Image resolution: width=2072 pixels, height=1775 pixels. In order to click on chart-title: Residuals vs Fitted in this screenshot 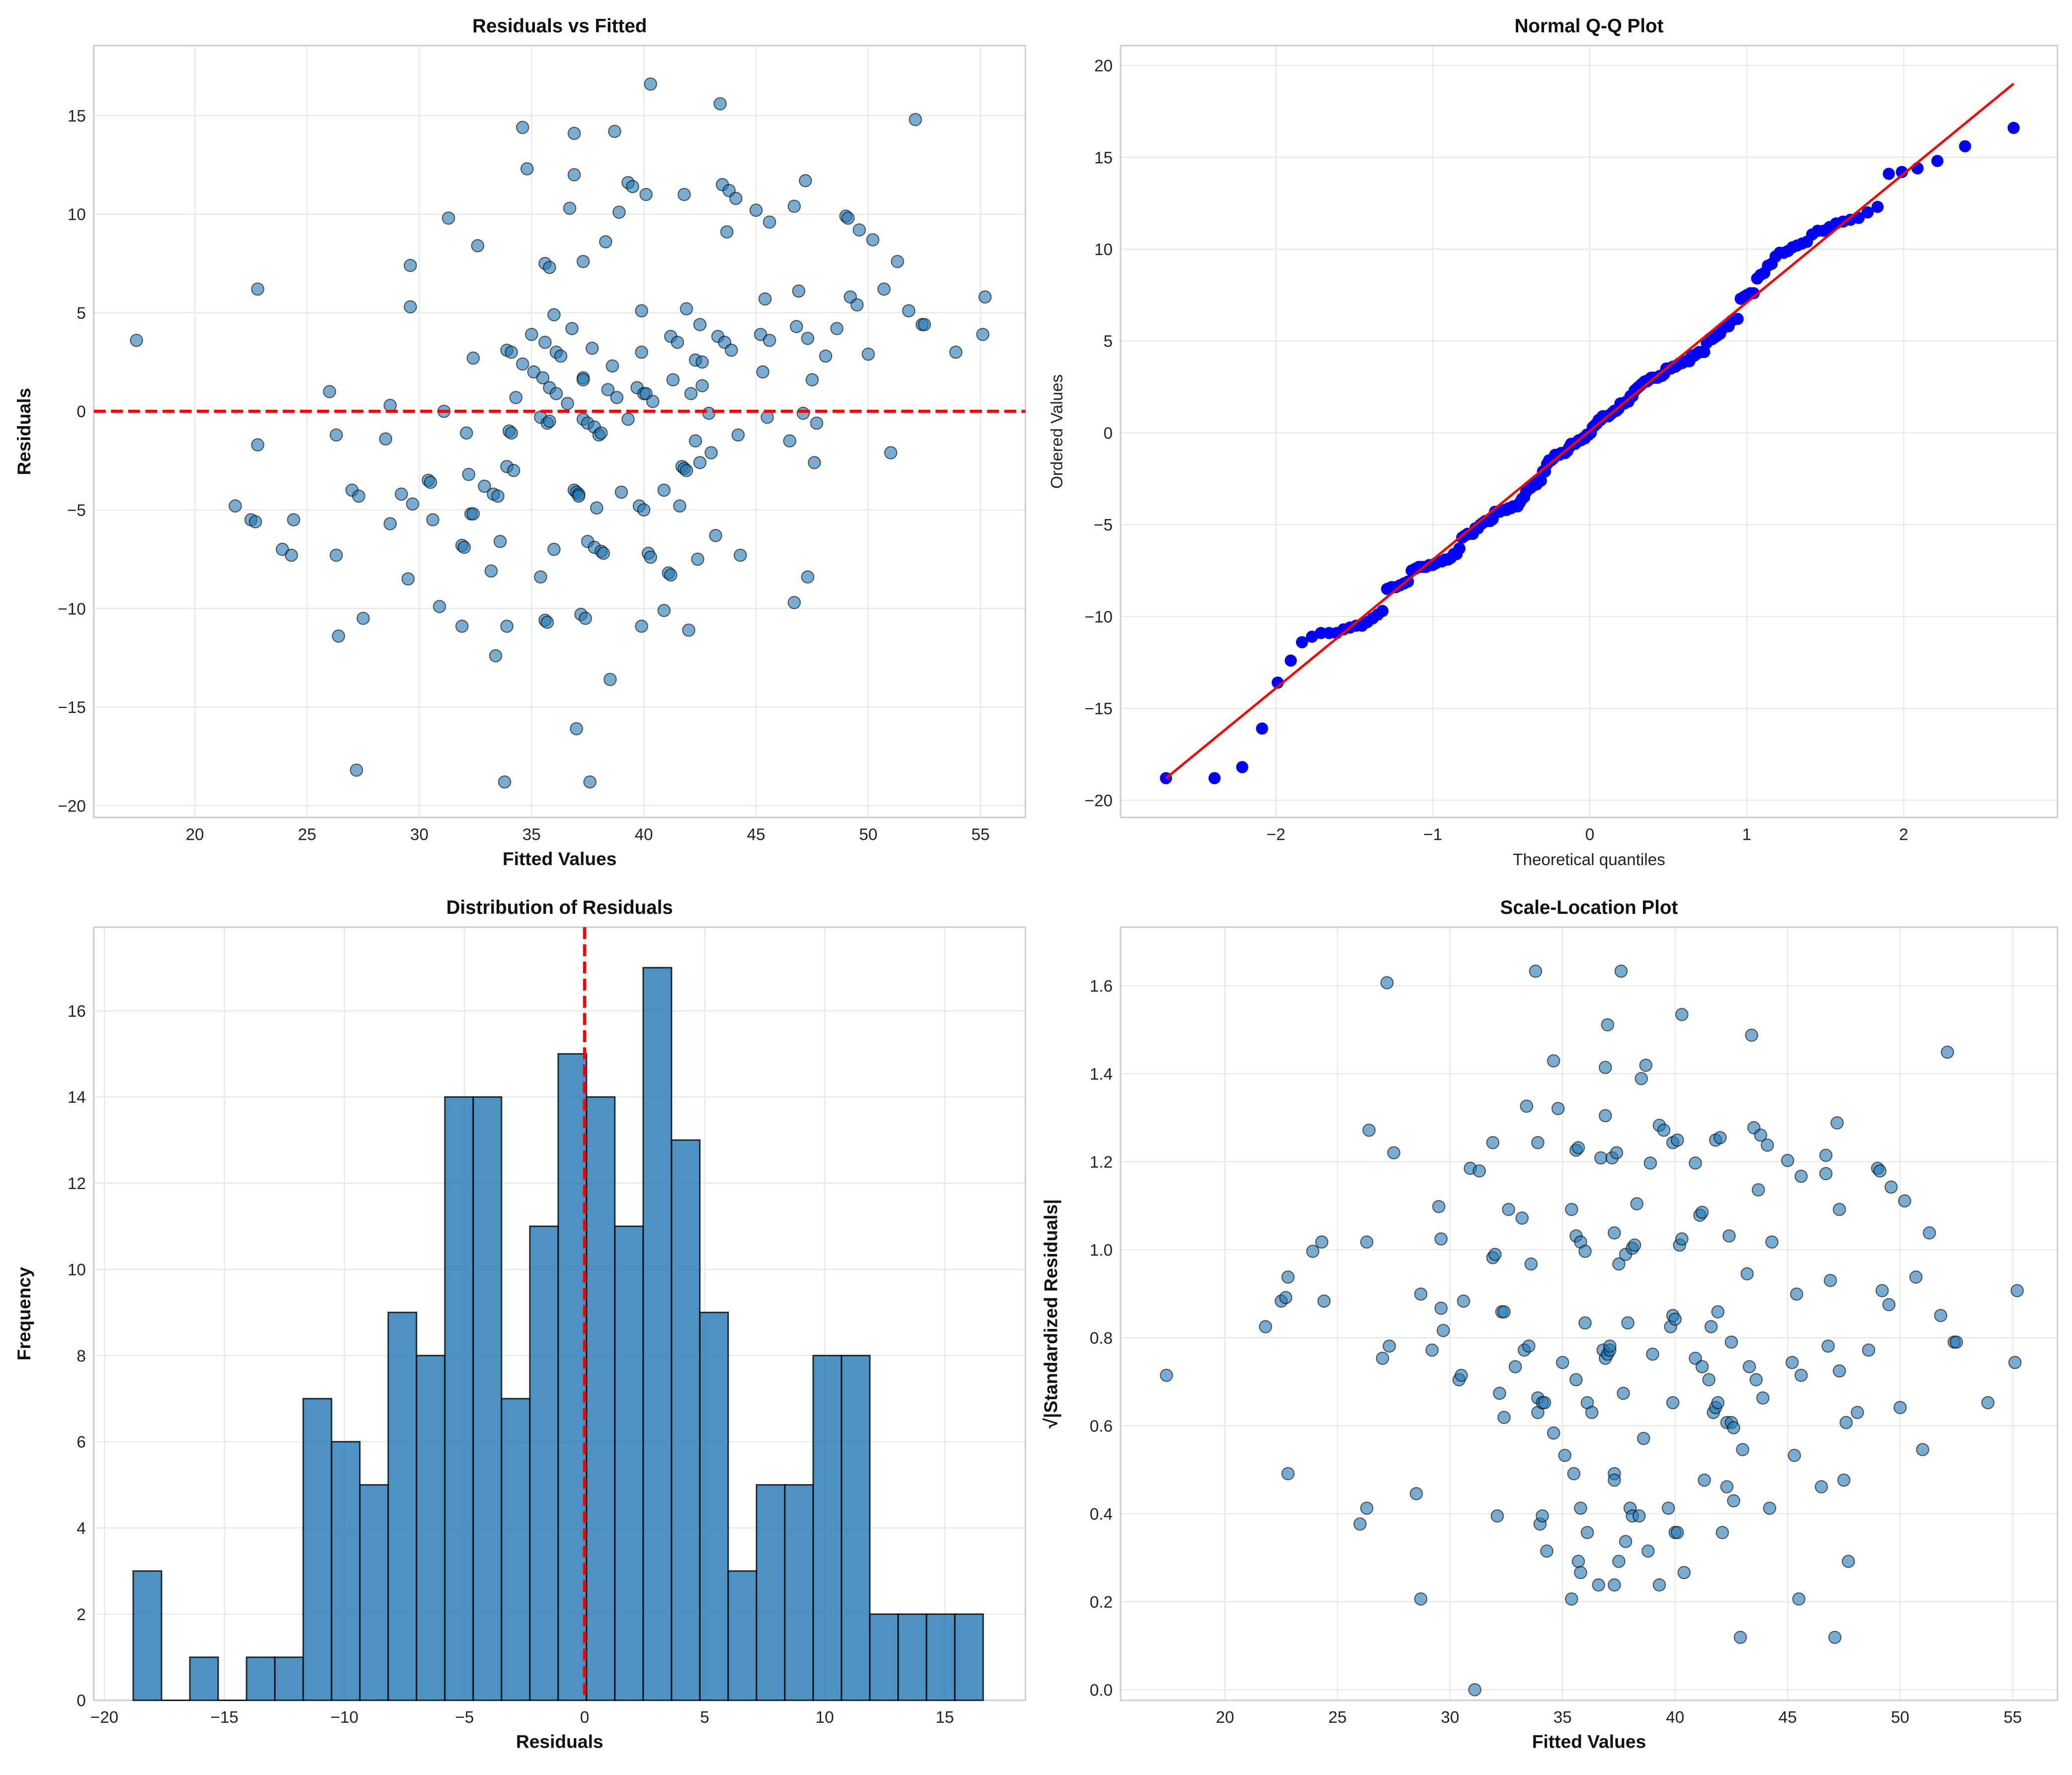, I will do `click(559, 26)`.